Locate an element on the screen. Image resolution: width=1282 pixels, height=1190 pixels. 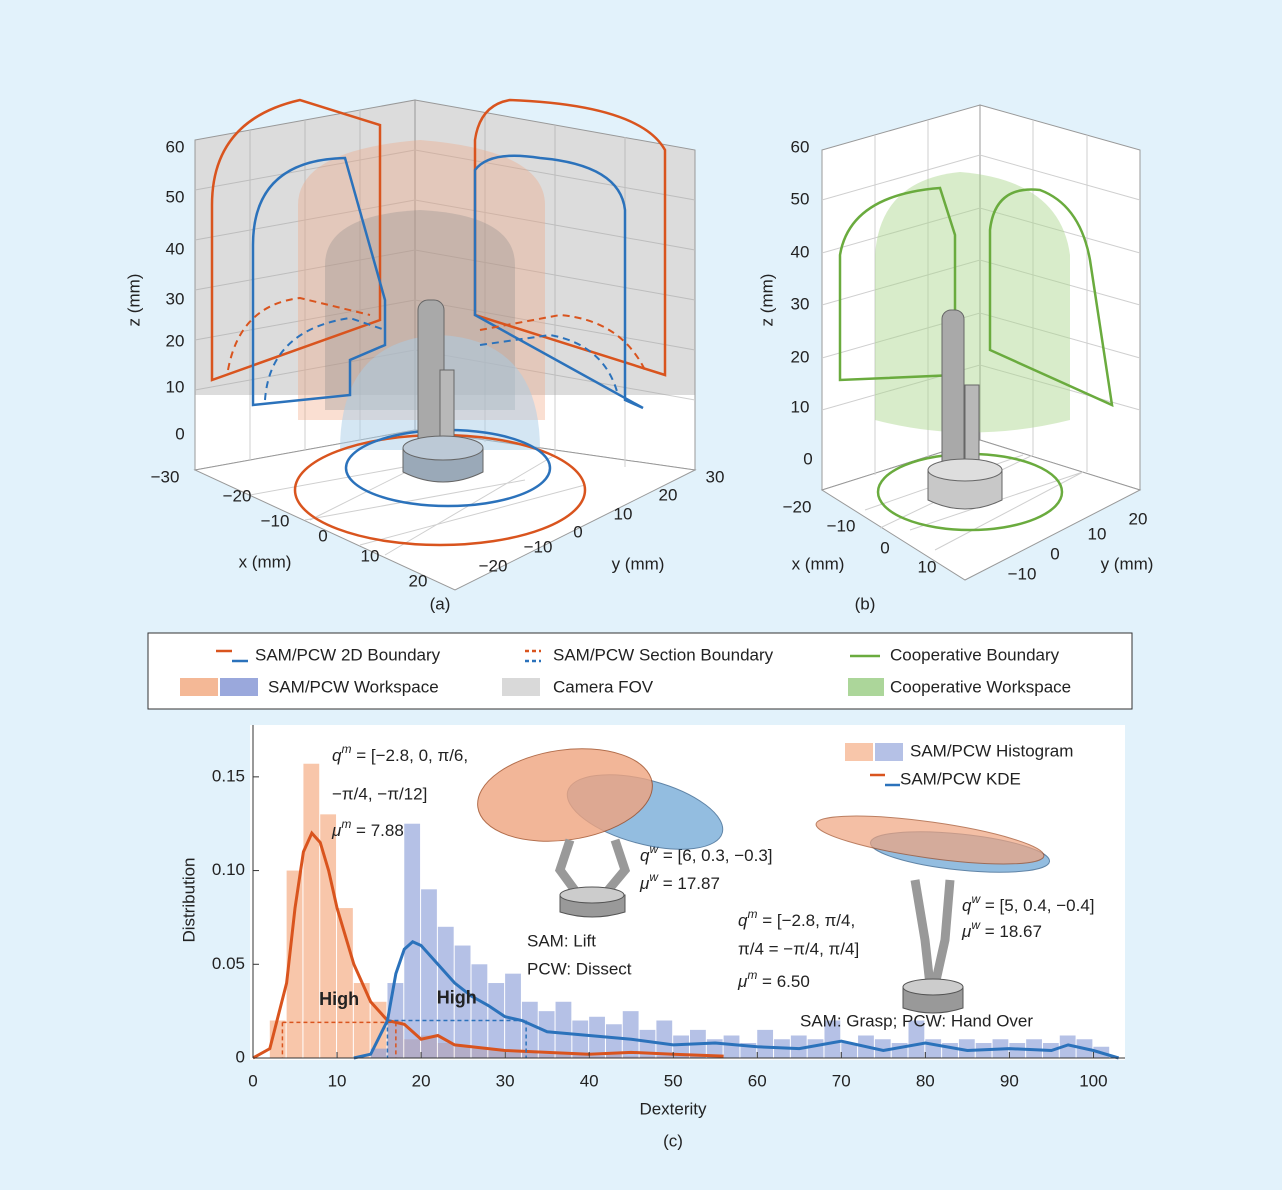
y-axis-label: y (mm) is located at coordinates (1127, 563).